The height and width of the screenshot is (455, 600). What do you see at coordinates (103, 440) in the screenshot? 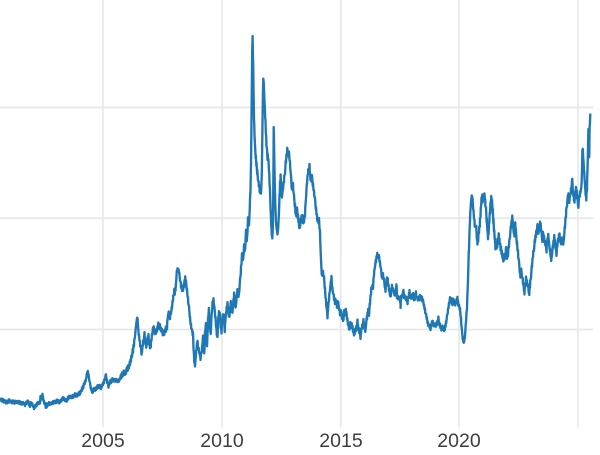
I see `svg-text: 2005` at bounding box center [103, 440].